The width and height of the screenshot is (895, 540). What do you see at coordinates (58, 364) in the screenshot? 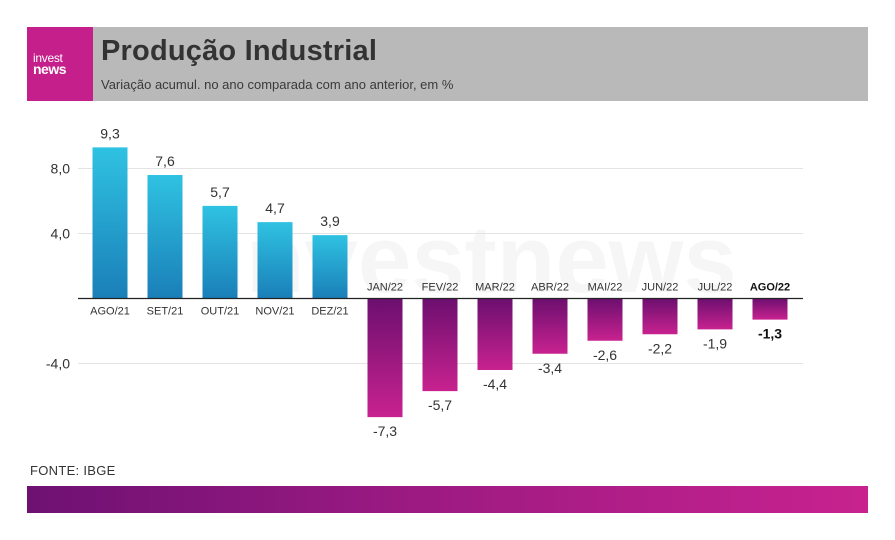
I see `y-tick-label: -4,0` at bounding box center [58, 364].